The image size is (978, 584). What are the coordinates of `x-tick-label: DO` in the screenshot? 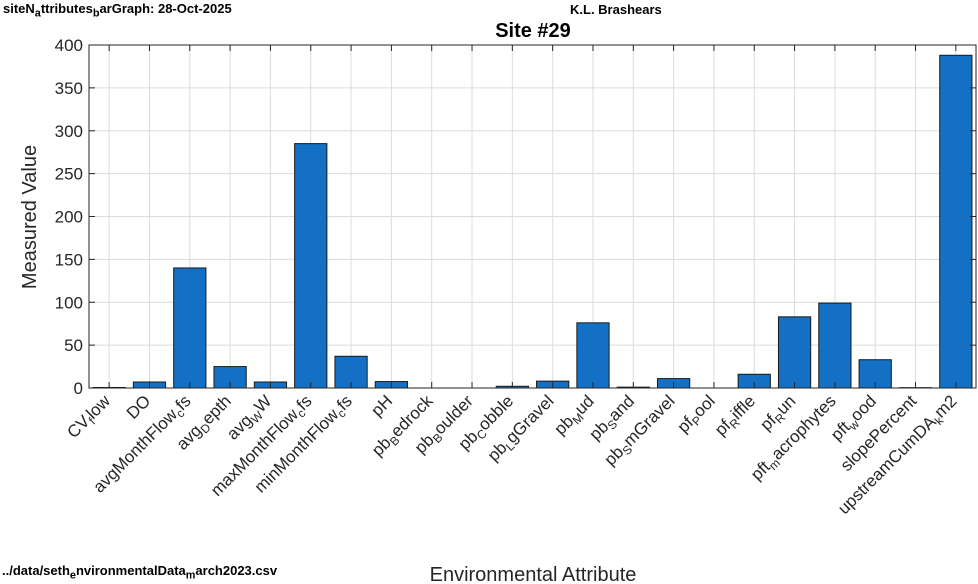 It's located at (138, 406).